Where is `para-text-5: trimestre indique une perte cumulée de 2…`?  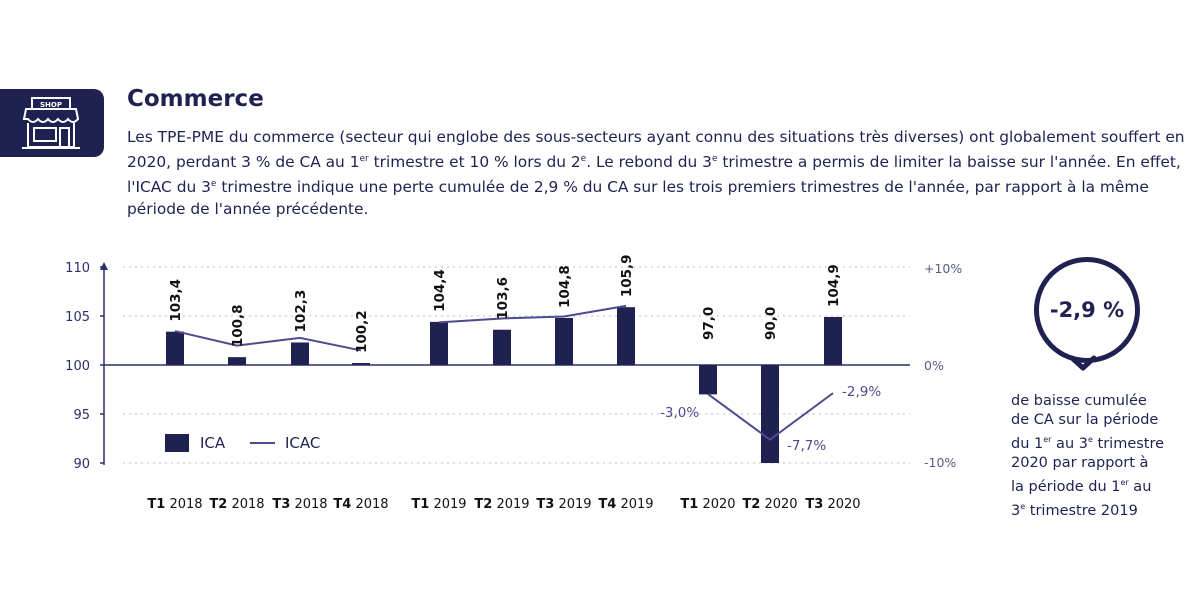 para-text-5: trimestre indique une perte cumulée de 2… is located at coordinates (638, 198).